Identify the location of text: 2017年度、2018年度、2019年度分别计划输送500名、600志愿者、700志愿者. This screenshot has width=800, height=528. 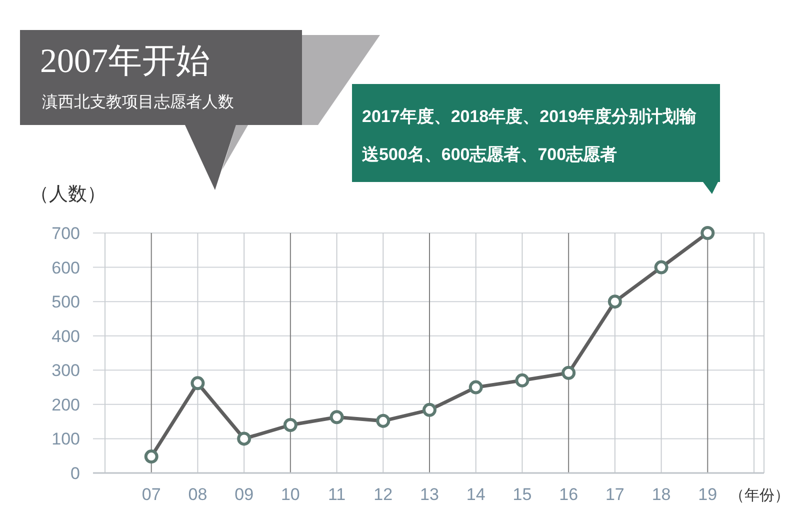
(536, 133).